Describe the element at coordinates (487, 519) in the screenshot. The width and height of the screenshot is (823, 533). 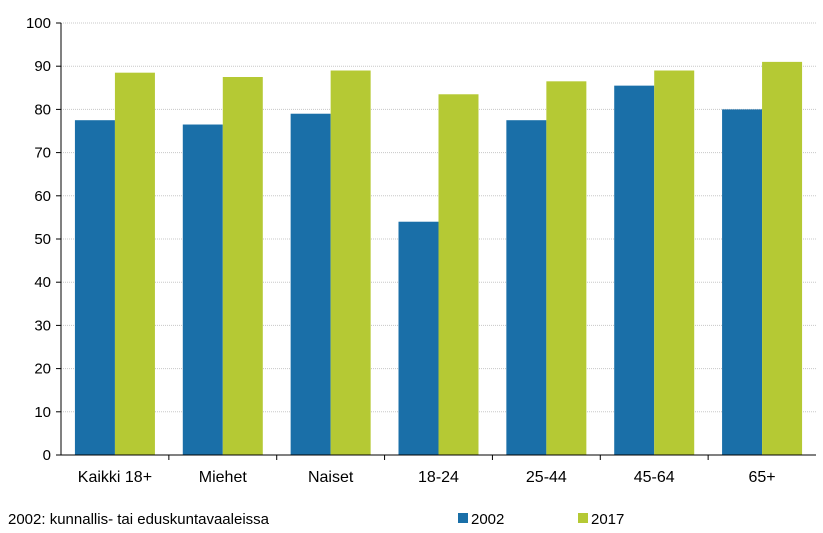
I see `legend-label-2002: 2002` at that location.